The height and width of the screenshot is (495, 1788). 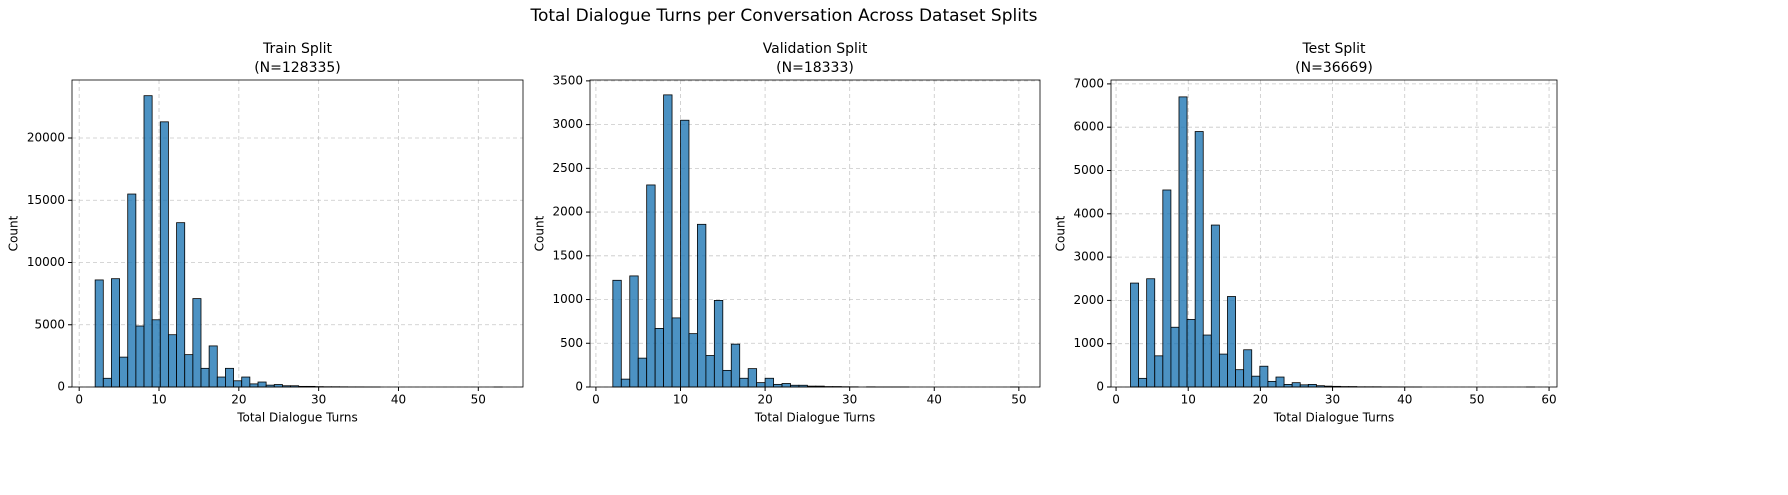 What do you see at coordinates (1088, 213) in the screenshot?
I see `y-tick-label: 4000` at bounding box center [1088, 213].